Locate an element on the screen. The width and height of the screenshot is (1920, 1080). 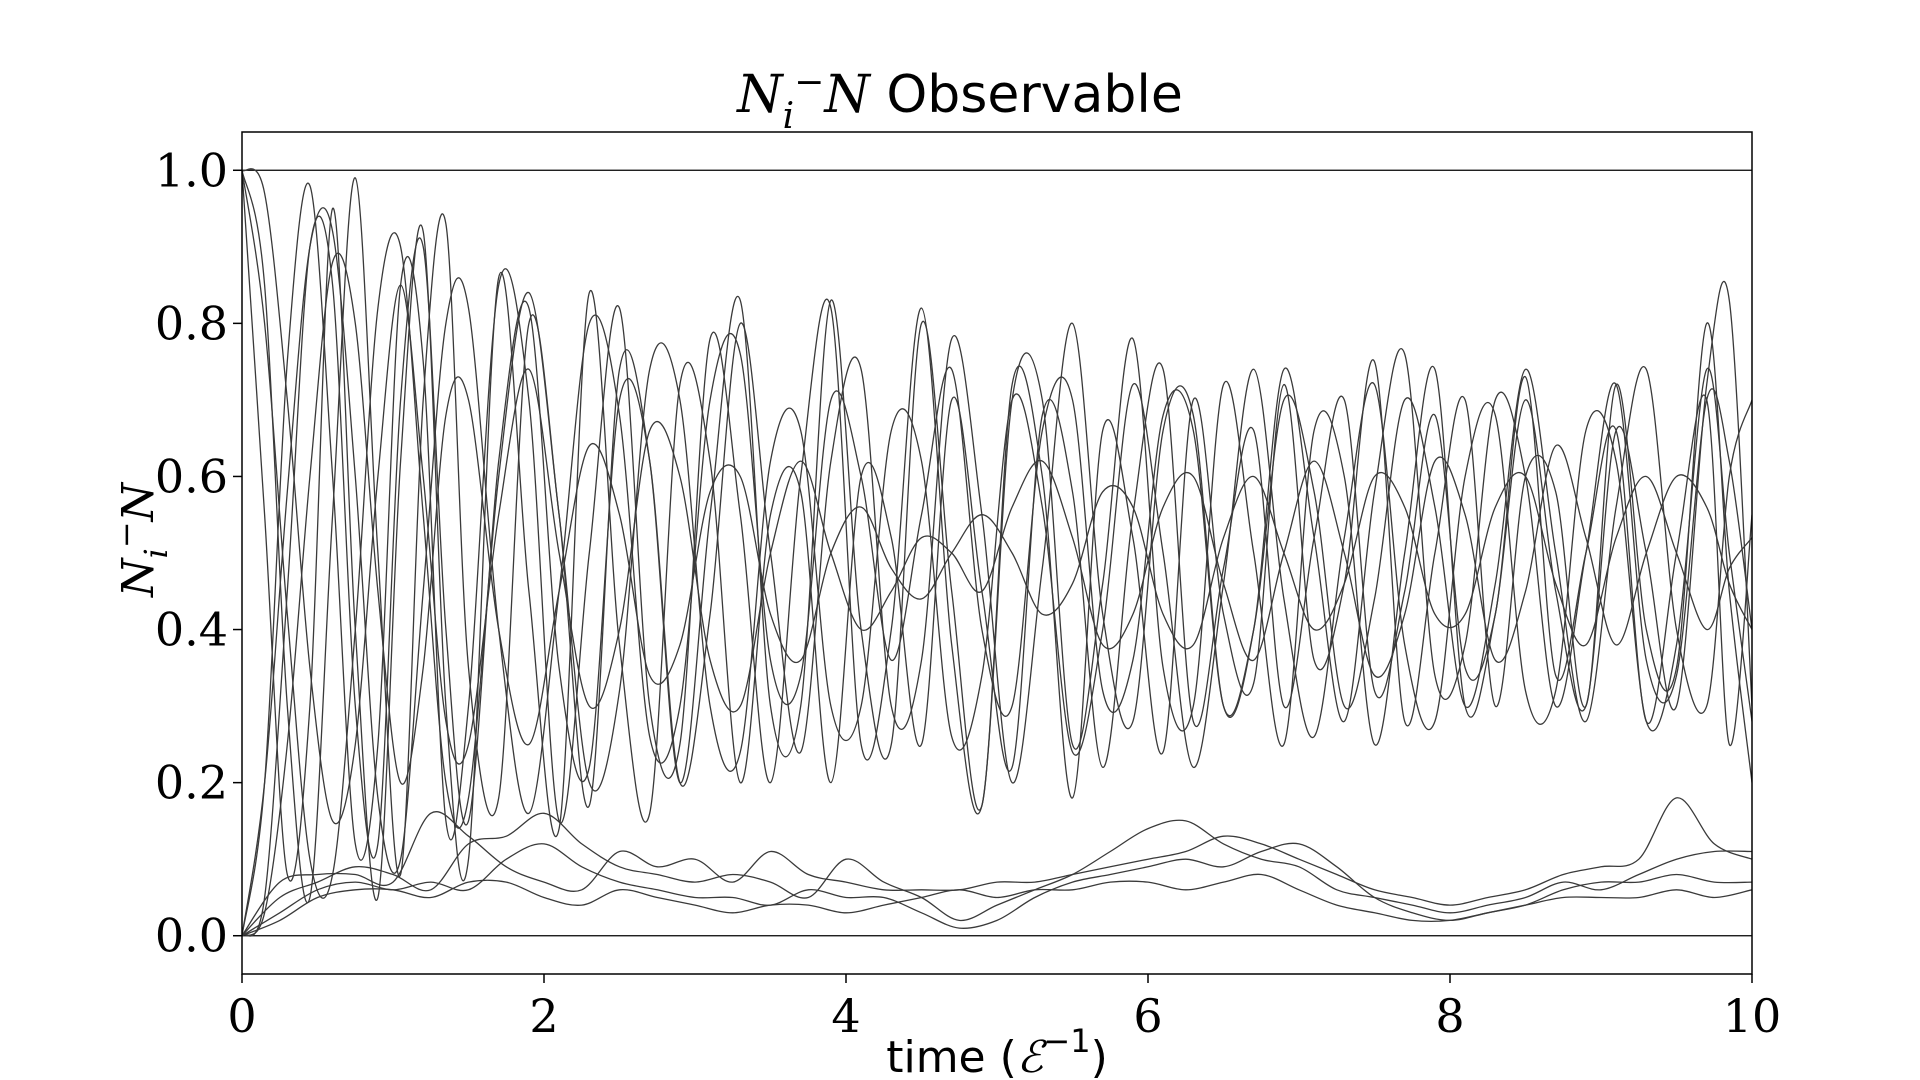
y-axis-label: Ni−N is located at coordinates (141, 539).